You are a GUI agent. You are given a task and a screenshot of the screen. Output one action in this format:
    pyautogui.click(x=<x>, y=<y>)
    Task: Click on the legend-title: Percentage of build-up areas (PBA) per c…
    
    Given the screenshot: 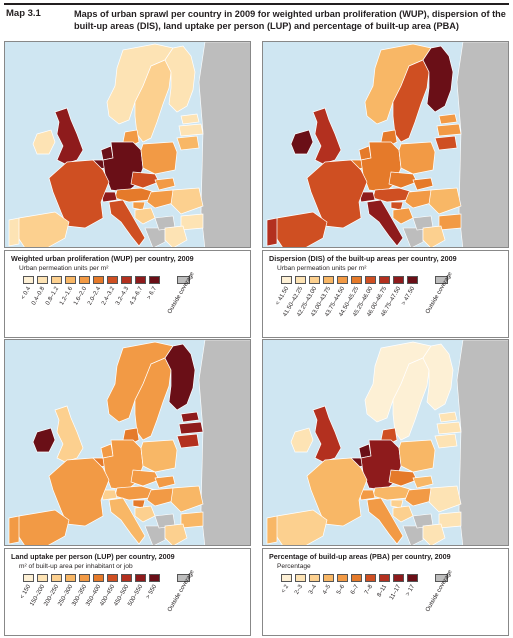 What is the action you would take?
    pyautogui.click(x=360, y=556)
    